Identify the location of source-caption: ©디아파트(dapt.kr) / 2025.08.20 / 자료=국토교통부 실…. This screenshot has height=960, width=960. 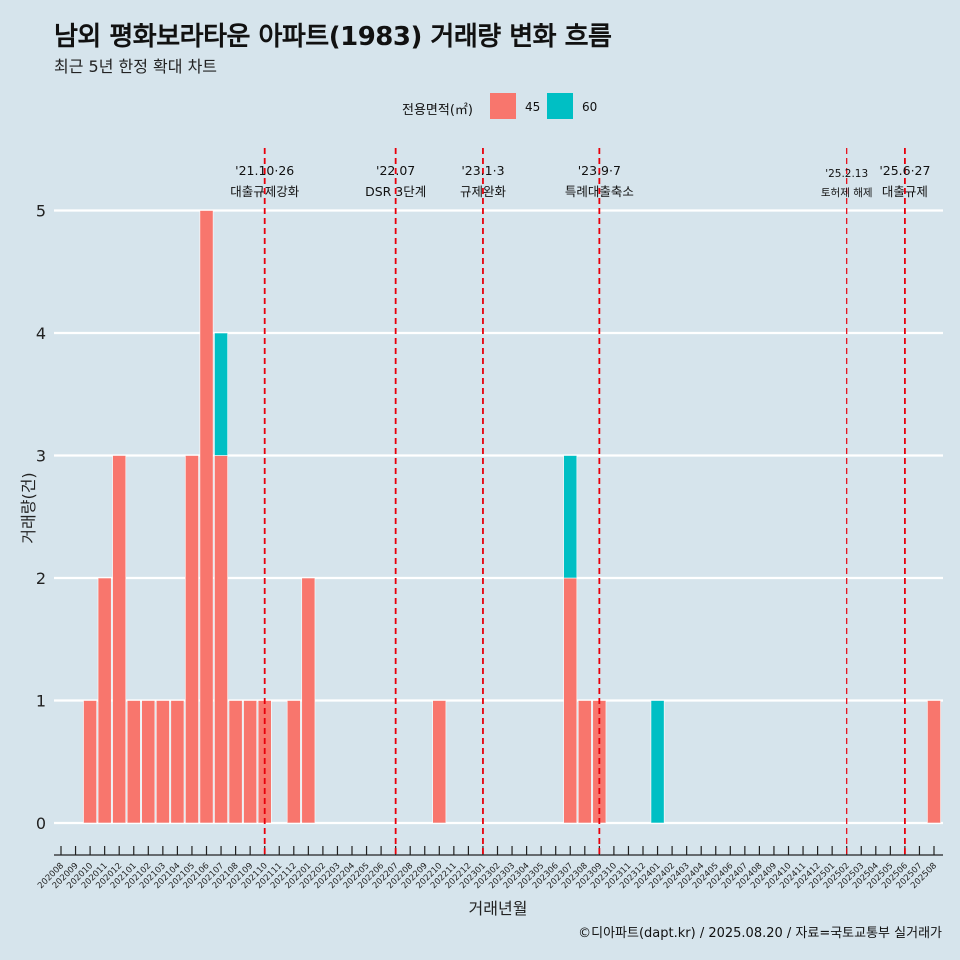
(760, 933).